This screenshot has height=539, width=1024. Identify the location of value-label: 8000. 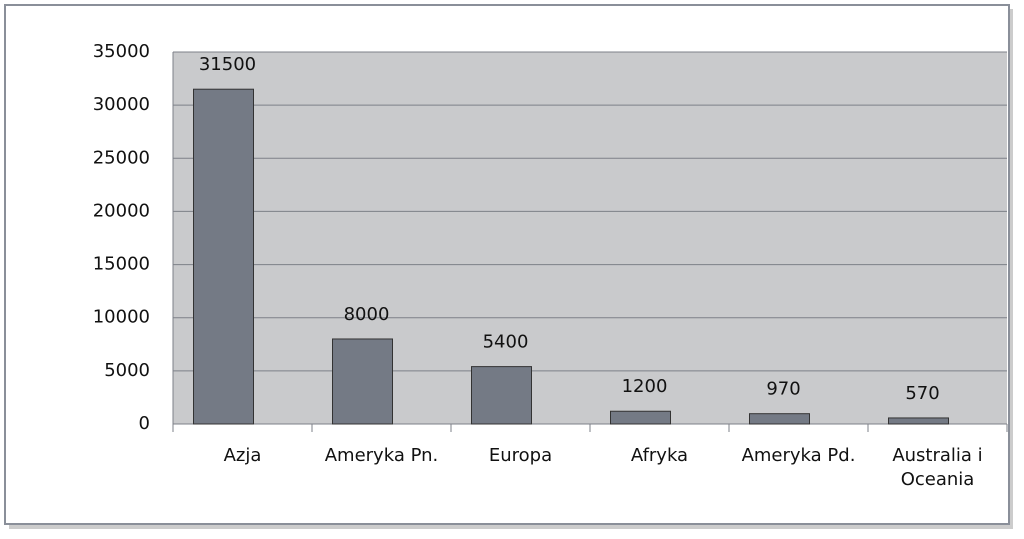
(367, 314).